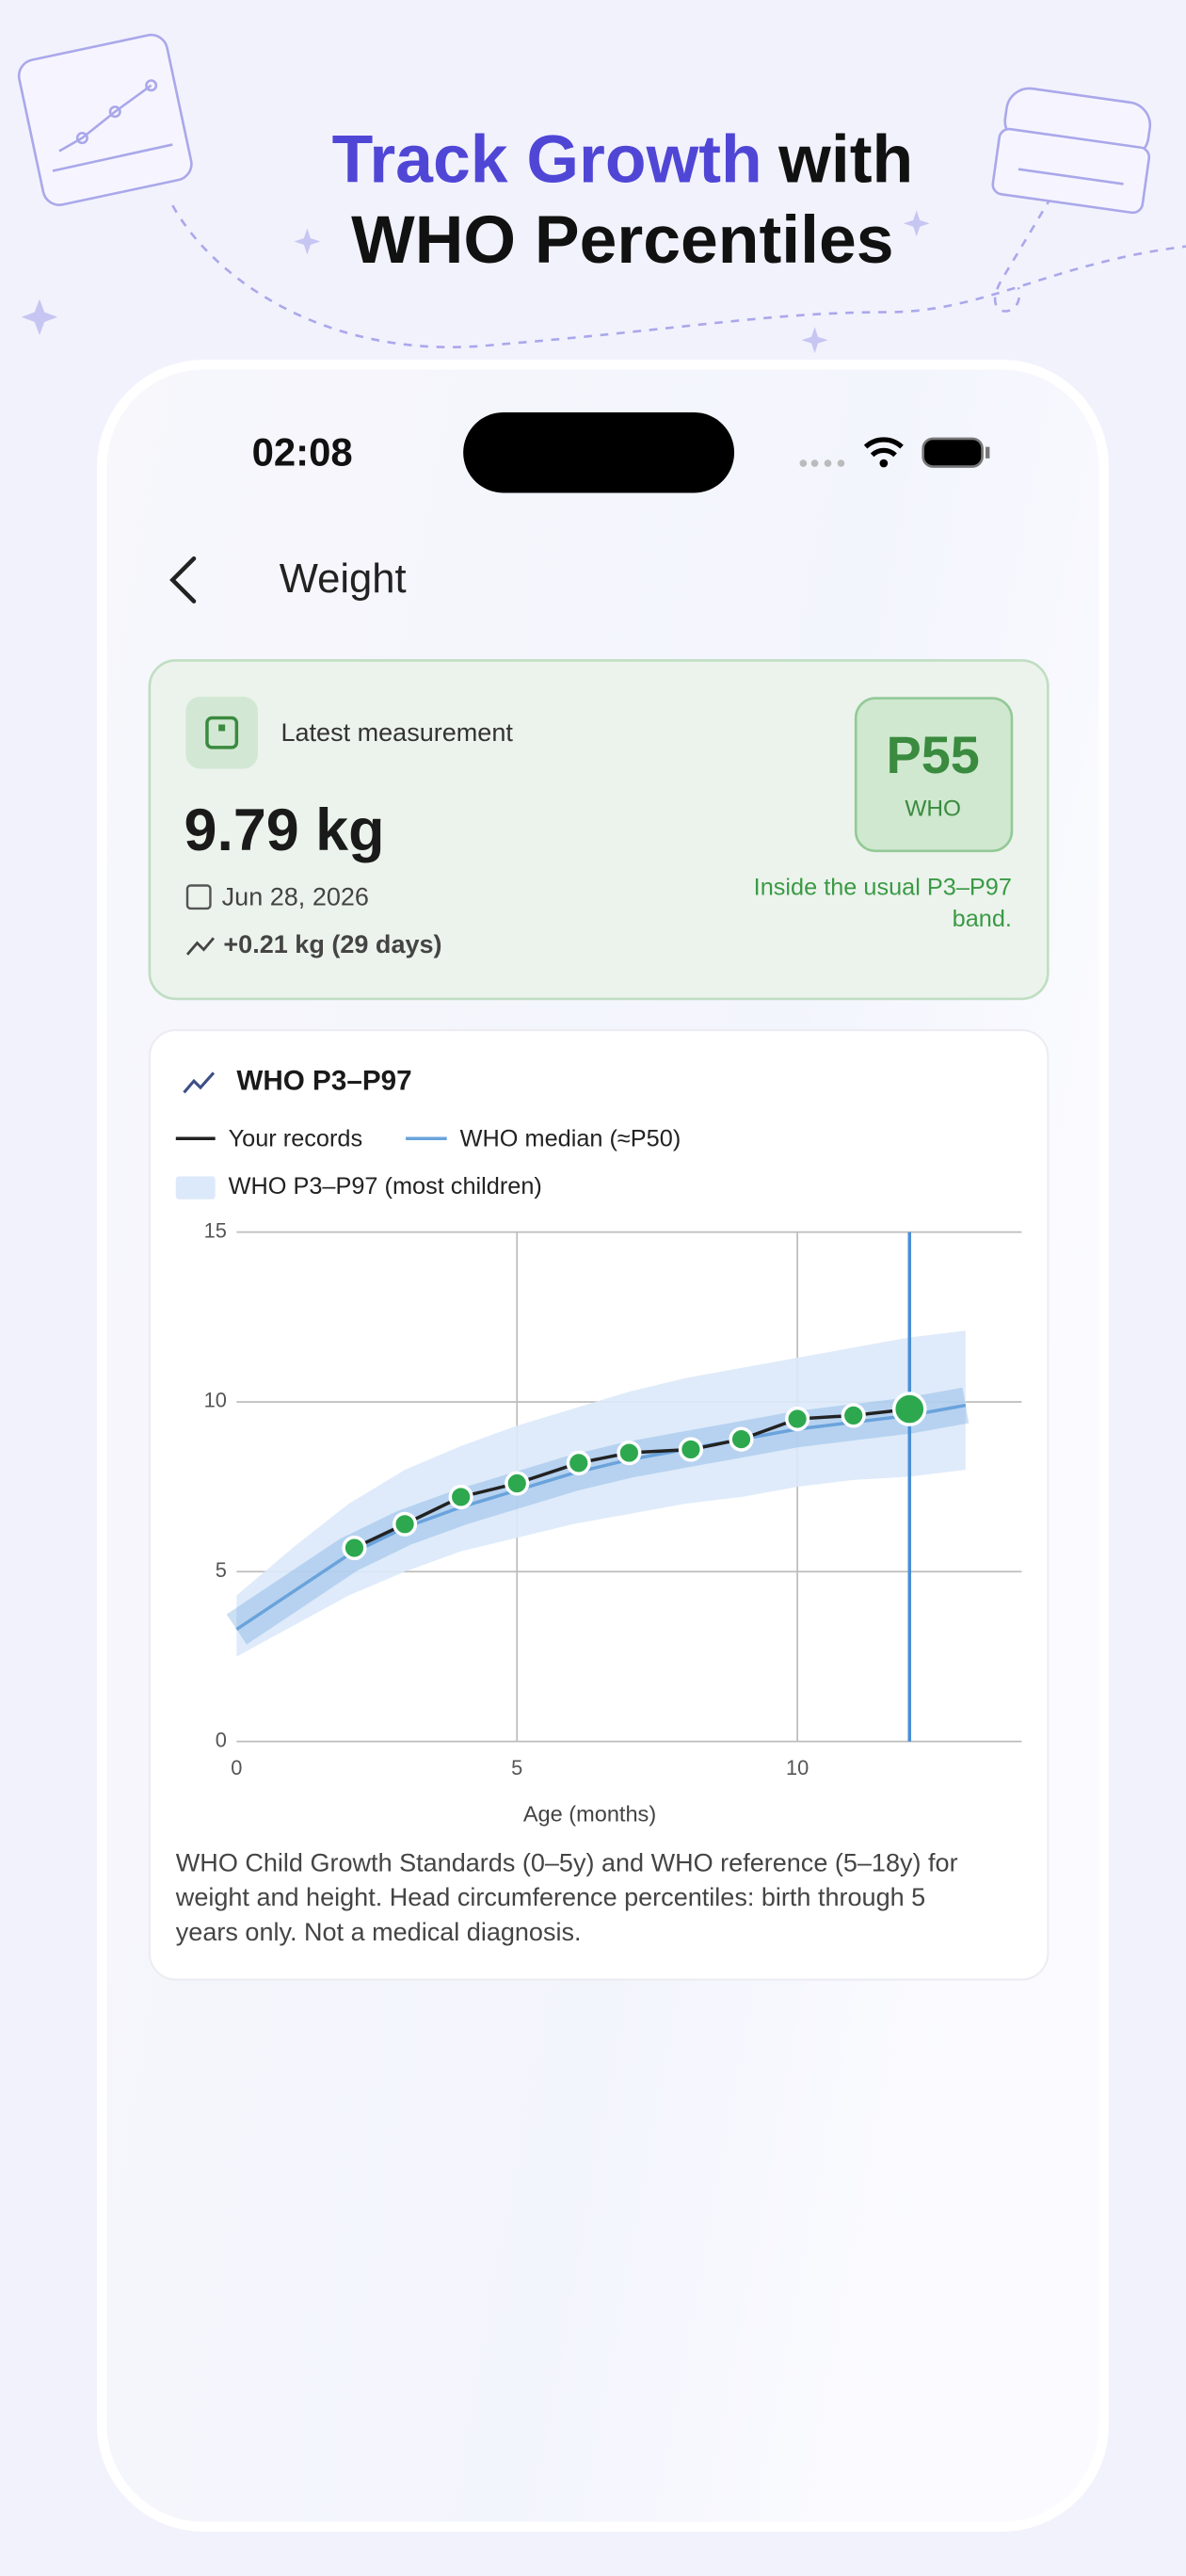 Image resolution: width=1186 pixels, height=2576 pixels. What do you see at coordinates (215, 1400) in the screenshot?
I see `y-tick-label: 10` at bounding box center [215, 1400].